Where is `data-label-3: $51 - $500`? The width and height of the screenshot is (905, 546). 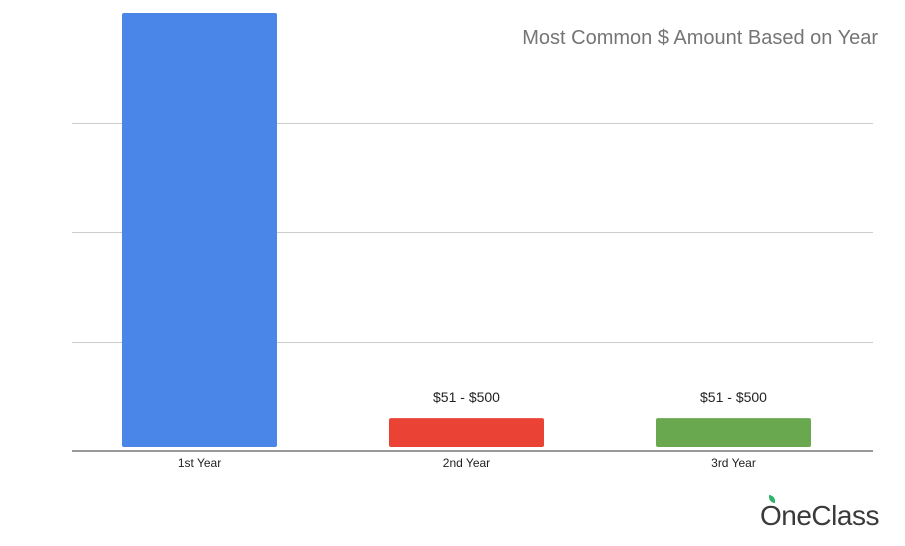
data-label-3: $51 - $500 is located at coordinates (733, 397).